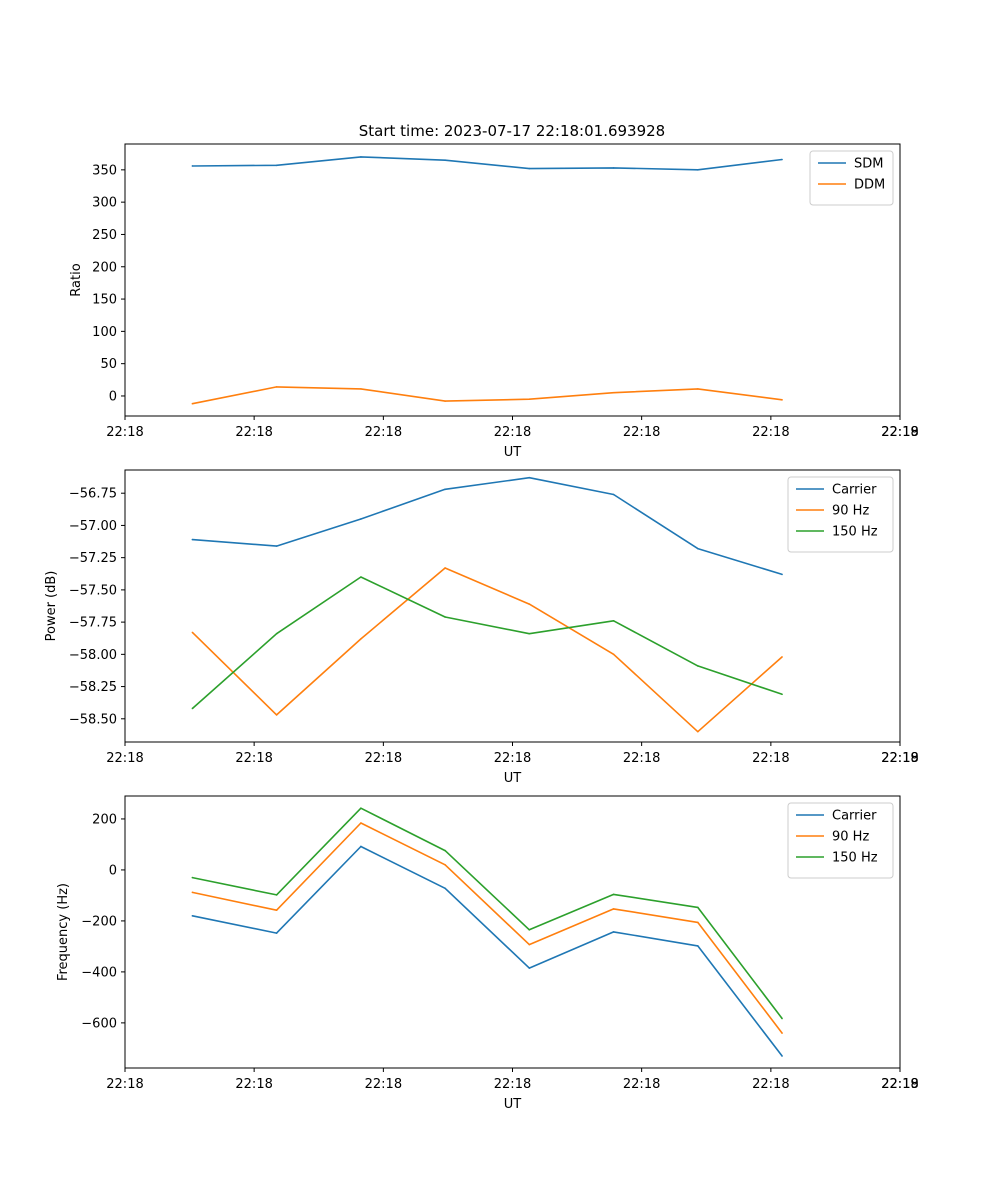 The width and height of the screenshot is (1000, 1200). I want to click on y-tick-label: −58.25, so click(93, 687).